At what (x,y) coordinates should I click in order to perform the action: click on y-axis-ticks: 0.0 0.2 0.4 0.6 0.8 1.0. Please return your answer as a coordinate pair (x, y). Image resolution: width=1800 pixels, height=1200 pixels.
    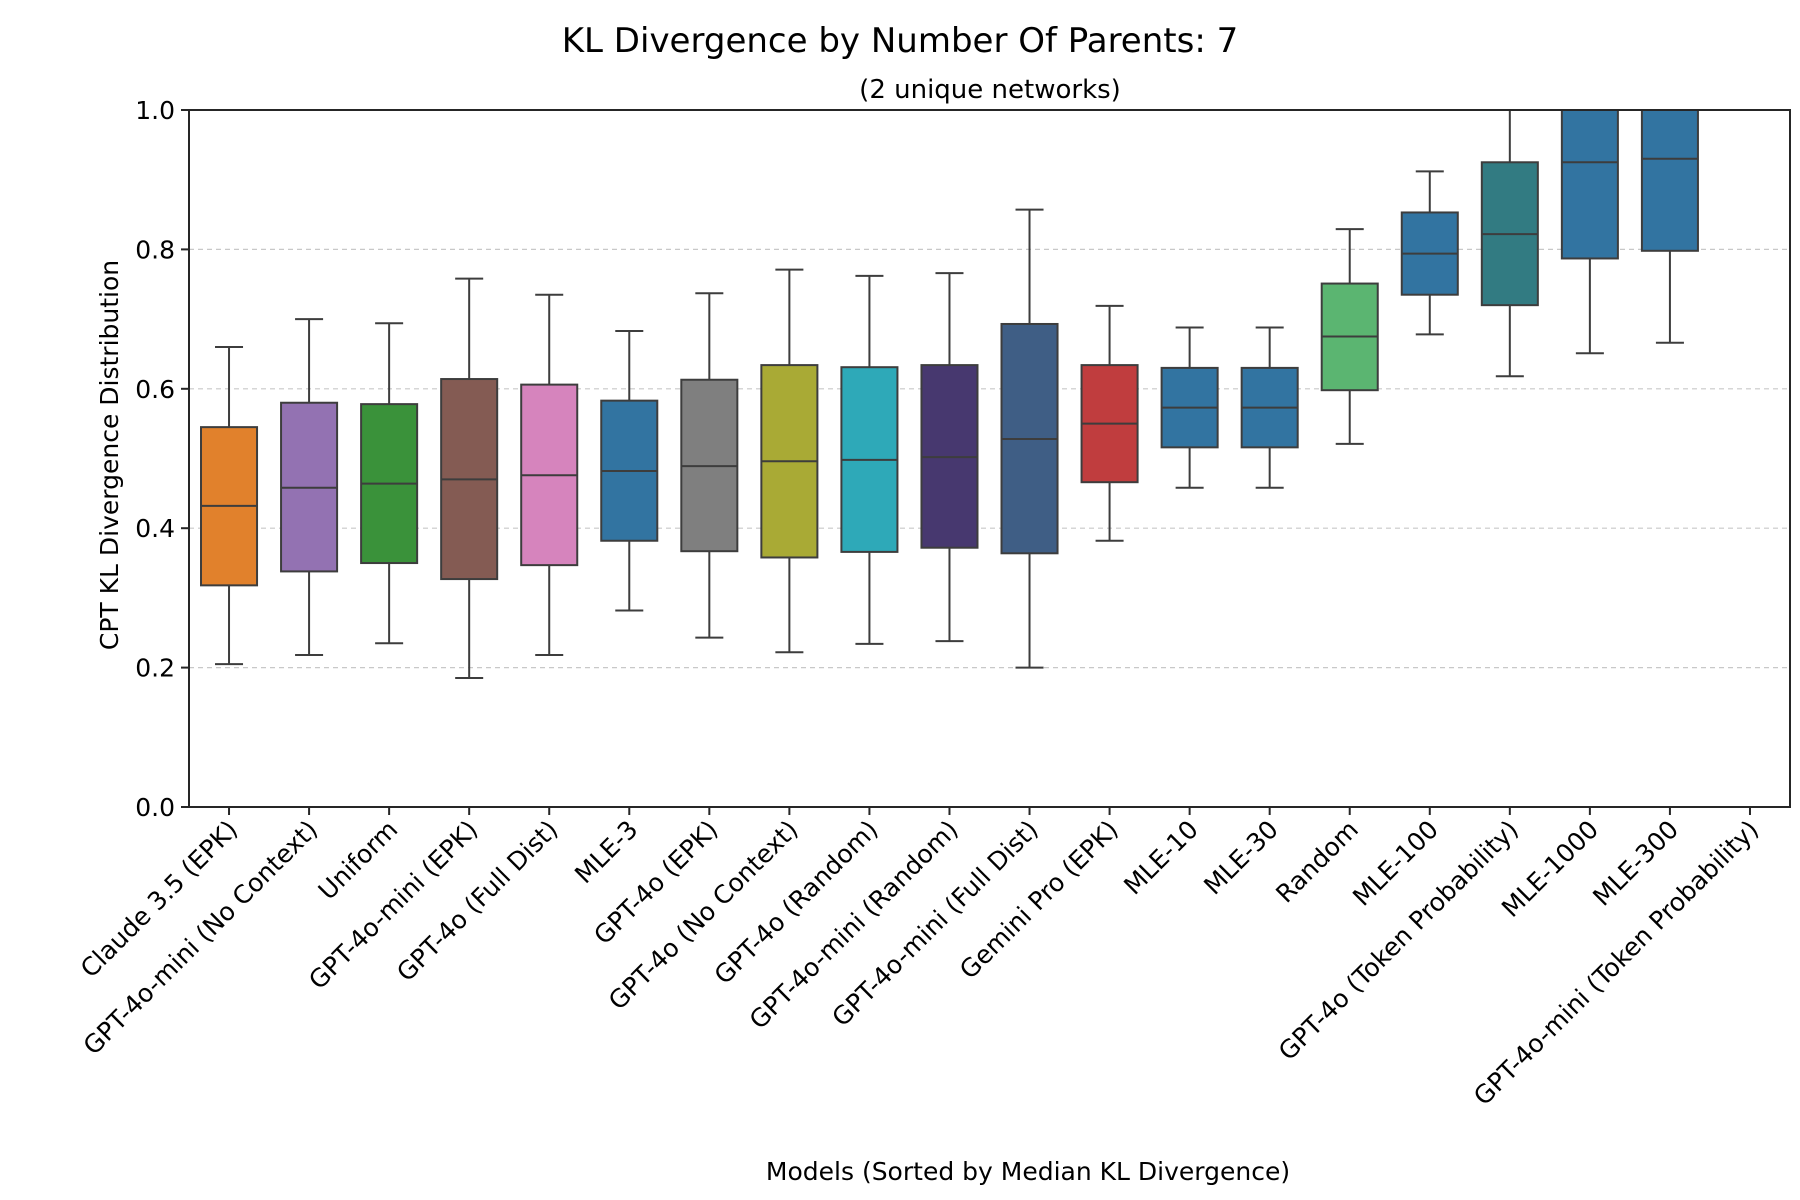
    Looking at the image, I should click on (162, 459).